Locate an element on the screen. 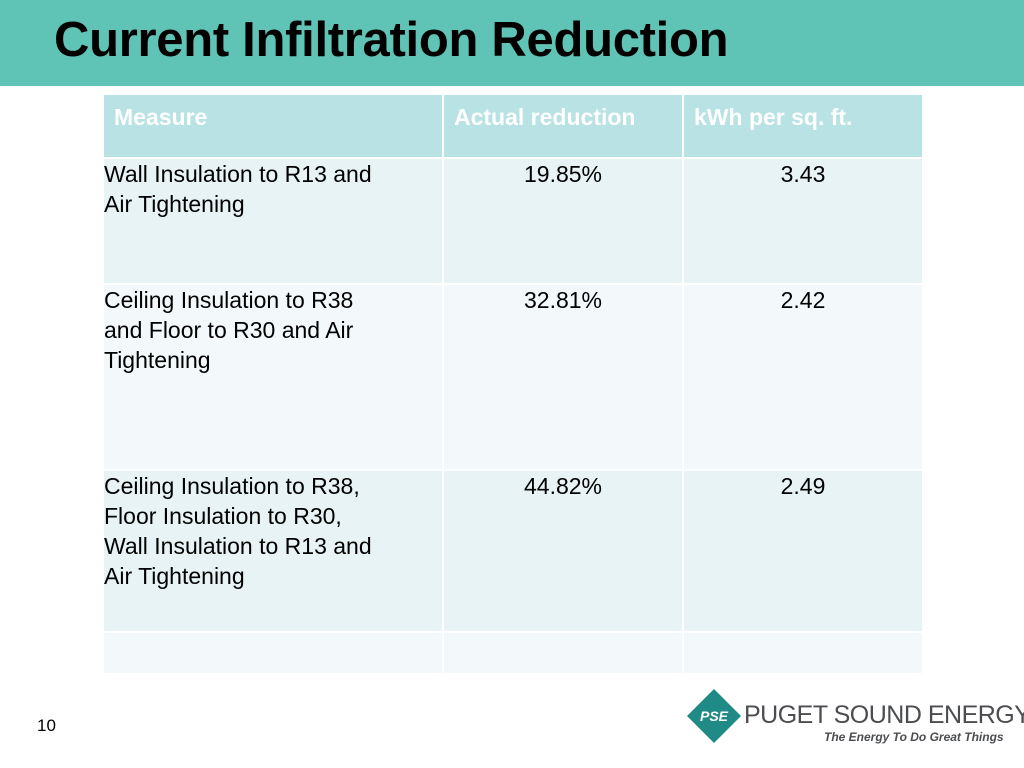  table-row is located at coordinates (513, 653).